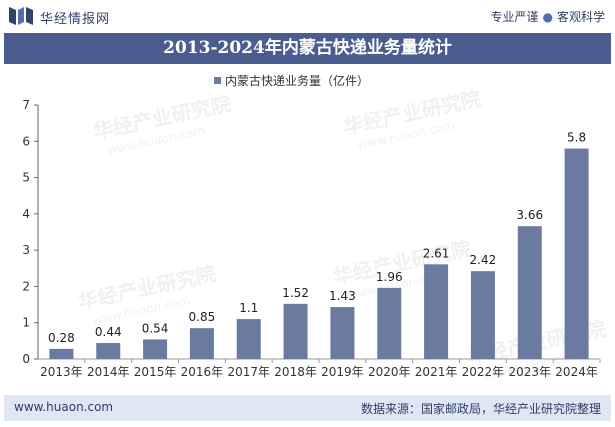 Image resolution: width=615 pixels, height=427 pixels. What do you see at coordinates (61, 338) in the screenshot?
I see `data-label: 0.28` at bounding box center [61, 338].